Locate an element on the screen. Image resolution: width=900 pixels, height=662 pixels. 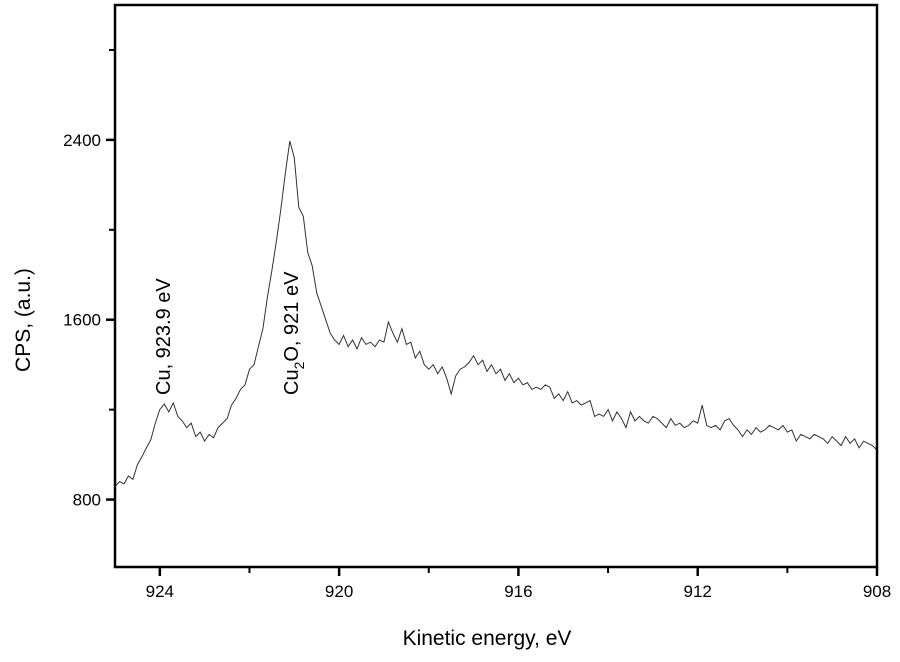
x-tick-label: 916 is located at coordinates (518, 591).